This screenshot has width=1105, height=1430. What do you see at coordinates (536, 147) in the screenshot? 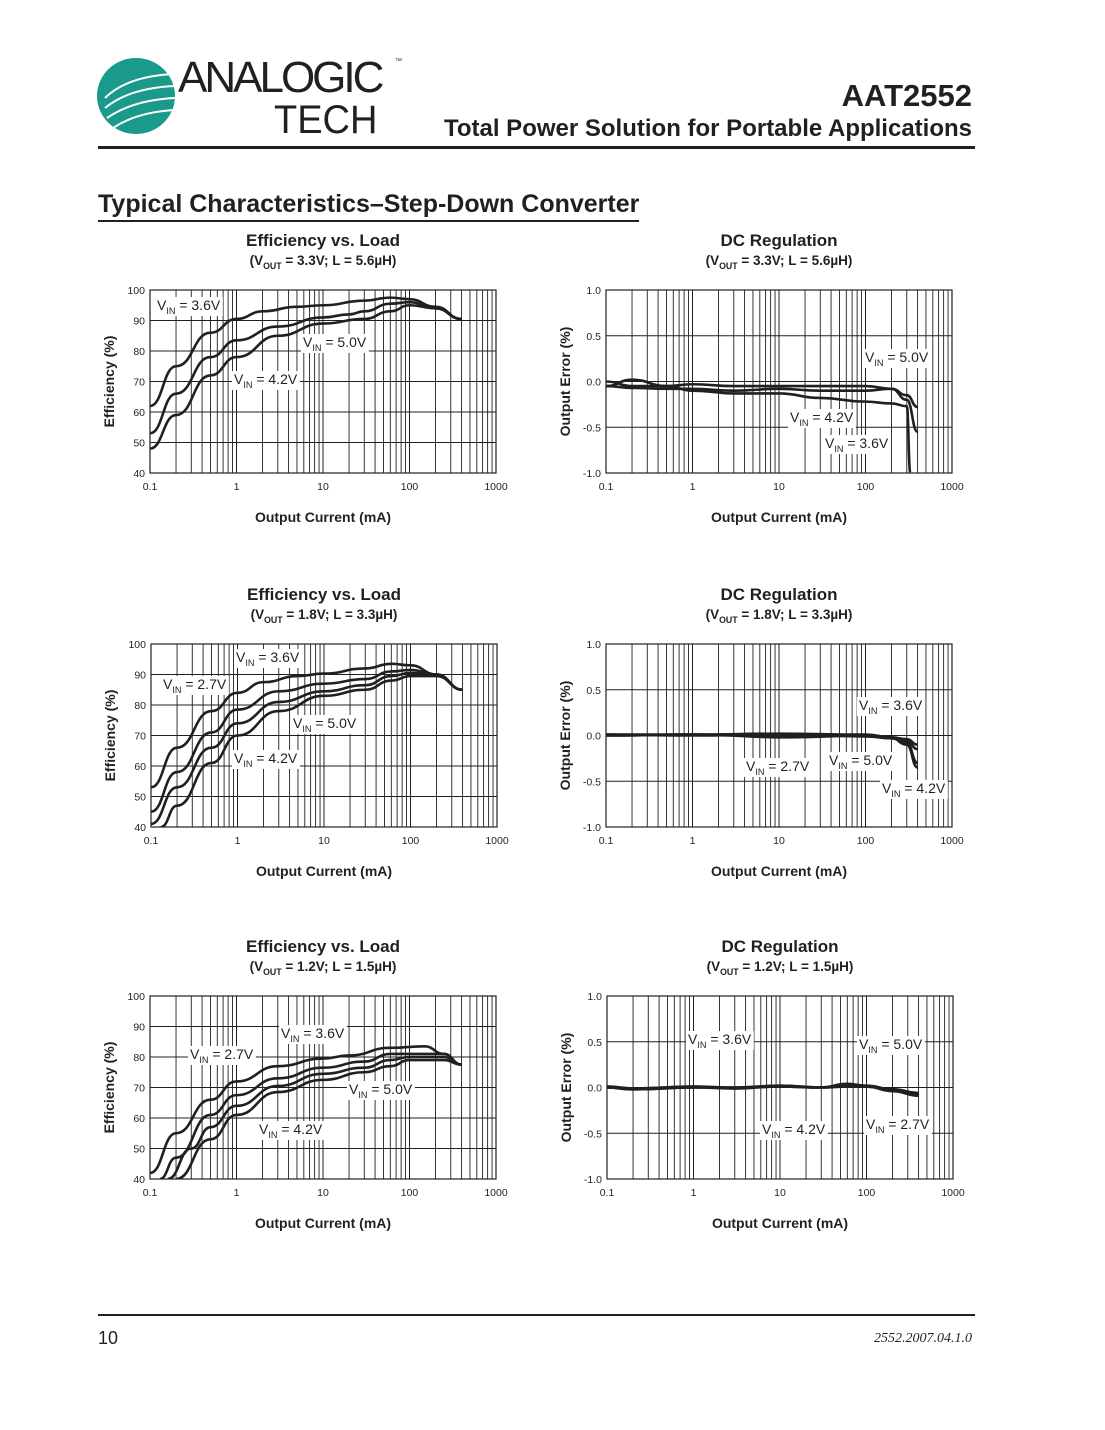
I see `header-divider` at bounding box center [536, 147].